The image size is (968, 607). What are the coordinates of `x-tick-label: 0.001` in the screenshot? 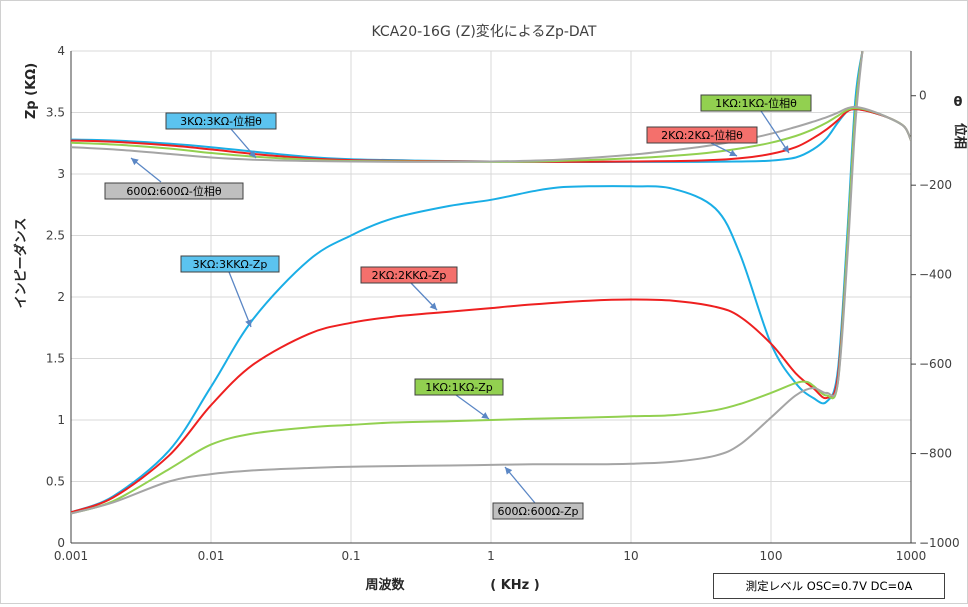 It's located at (71, 556).